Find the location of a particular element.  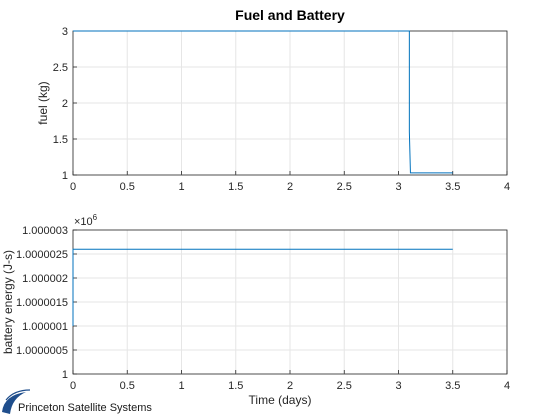

y-tick-label: 1.000002 is located at coordinates (45, 279).